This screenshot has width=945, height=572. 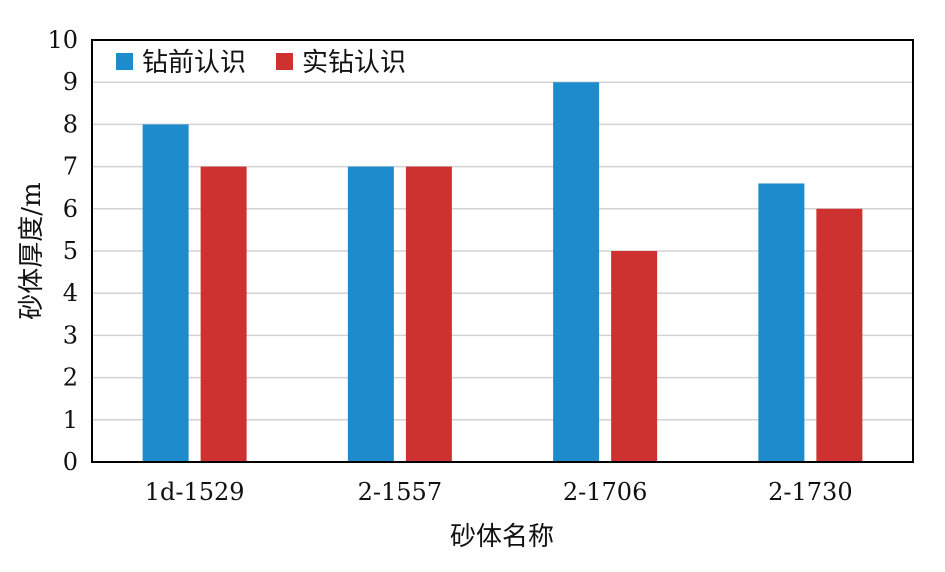 I want to click on y-tick-label: 5, so click(x=70, y=251).